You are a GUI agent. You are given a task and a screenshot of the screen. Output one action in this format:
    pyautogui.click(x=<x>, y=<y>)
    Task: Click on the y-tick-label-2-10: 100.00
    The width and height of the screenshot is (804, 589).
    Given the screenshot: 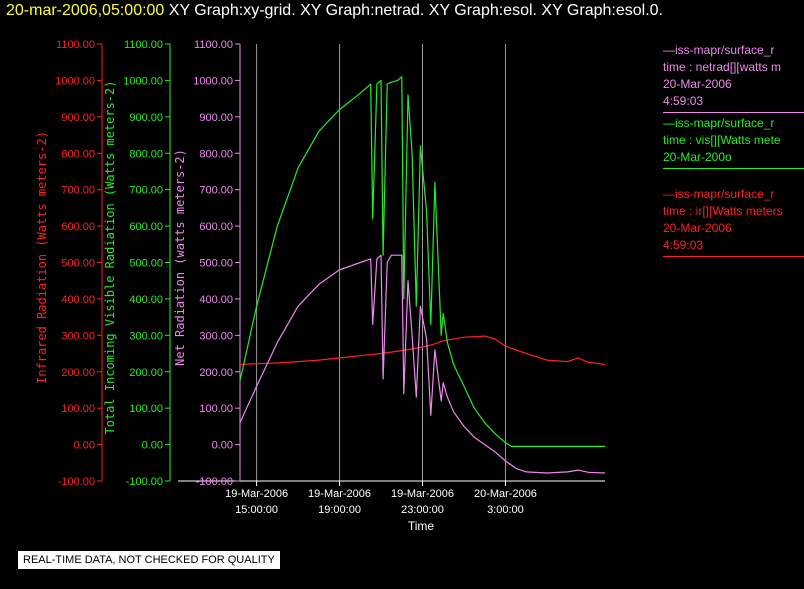 What is the action you would take?
    pyautogui.click(x=216, y=409)
    